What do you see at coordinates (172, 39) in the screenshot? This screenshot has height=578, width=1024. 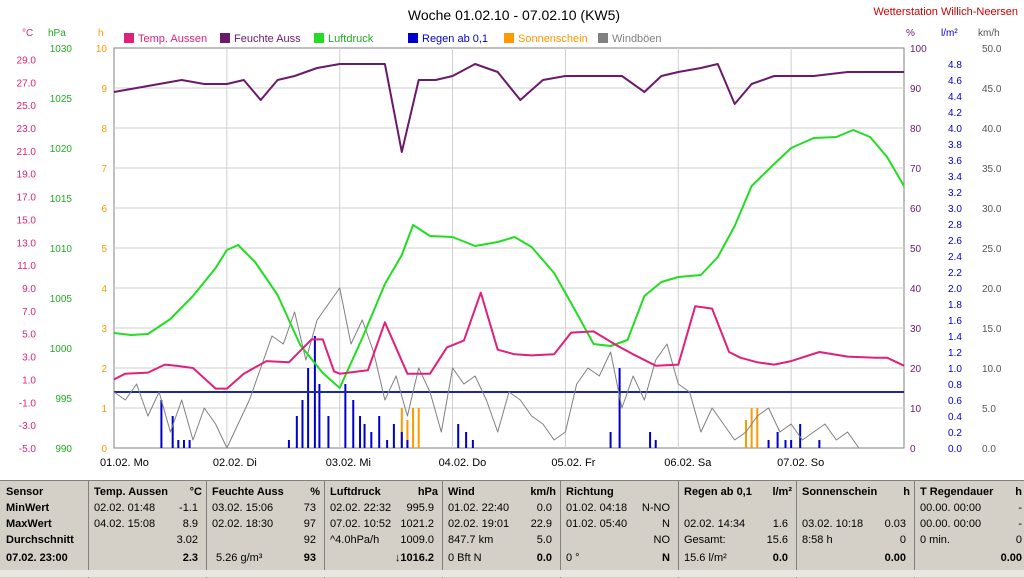 I see `legend-label-temp: Temp. Aussen` at bounding box center [172, 39].